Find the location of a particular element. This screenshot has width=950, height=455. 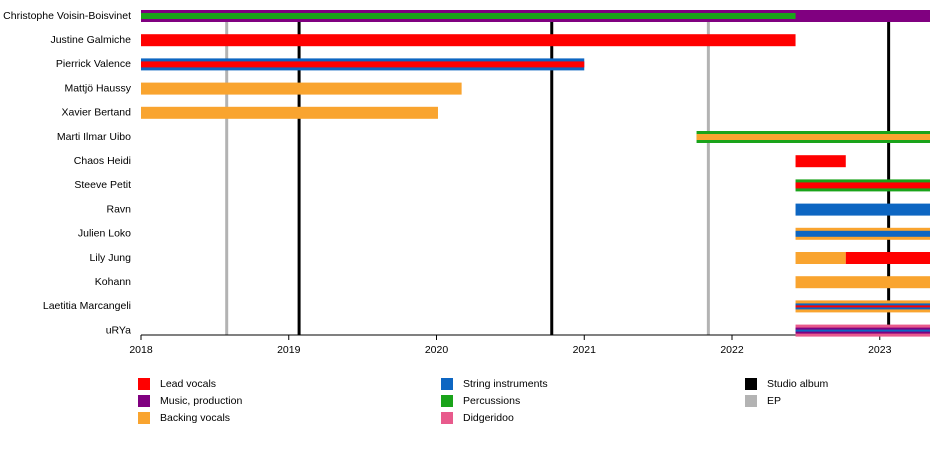

member-name: Xavier Bertand is located at coordinates (97, 113).